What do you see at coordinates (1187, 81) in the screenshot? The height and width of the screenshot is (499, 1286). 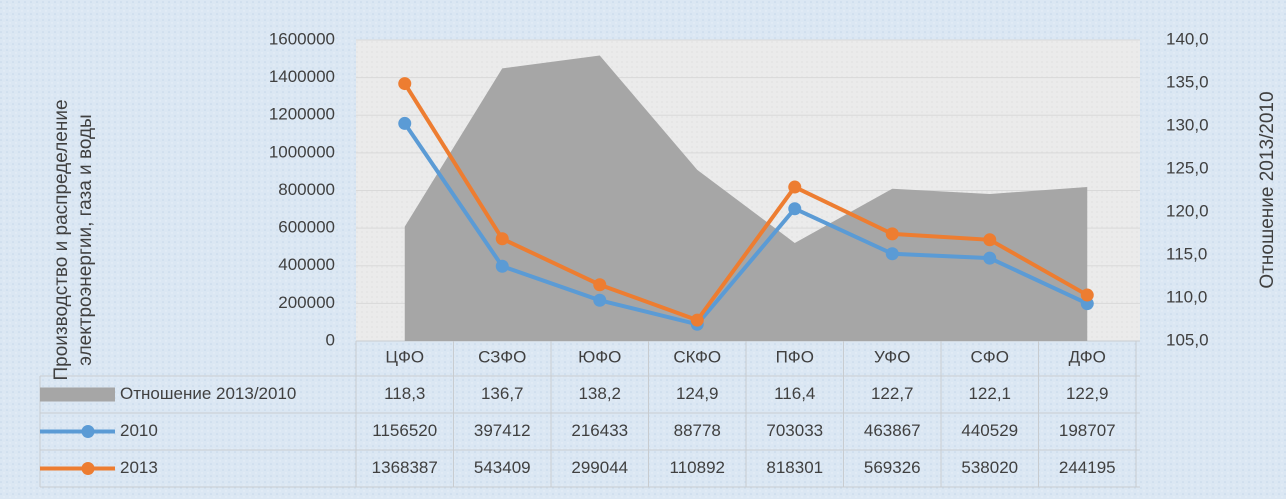 I see `y2-tick-label: 135,0` at bounding box center [1187, 81].